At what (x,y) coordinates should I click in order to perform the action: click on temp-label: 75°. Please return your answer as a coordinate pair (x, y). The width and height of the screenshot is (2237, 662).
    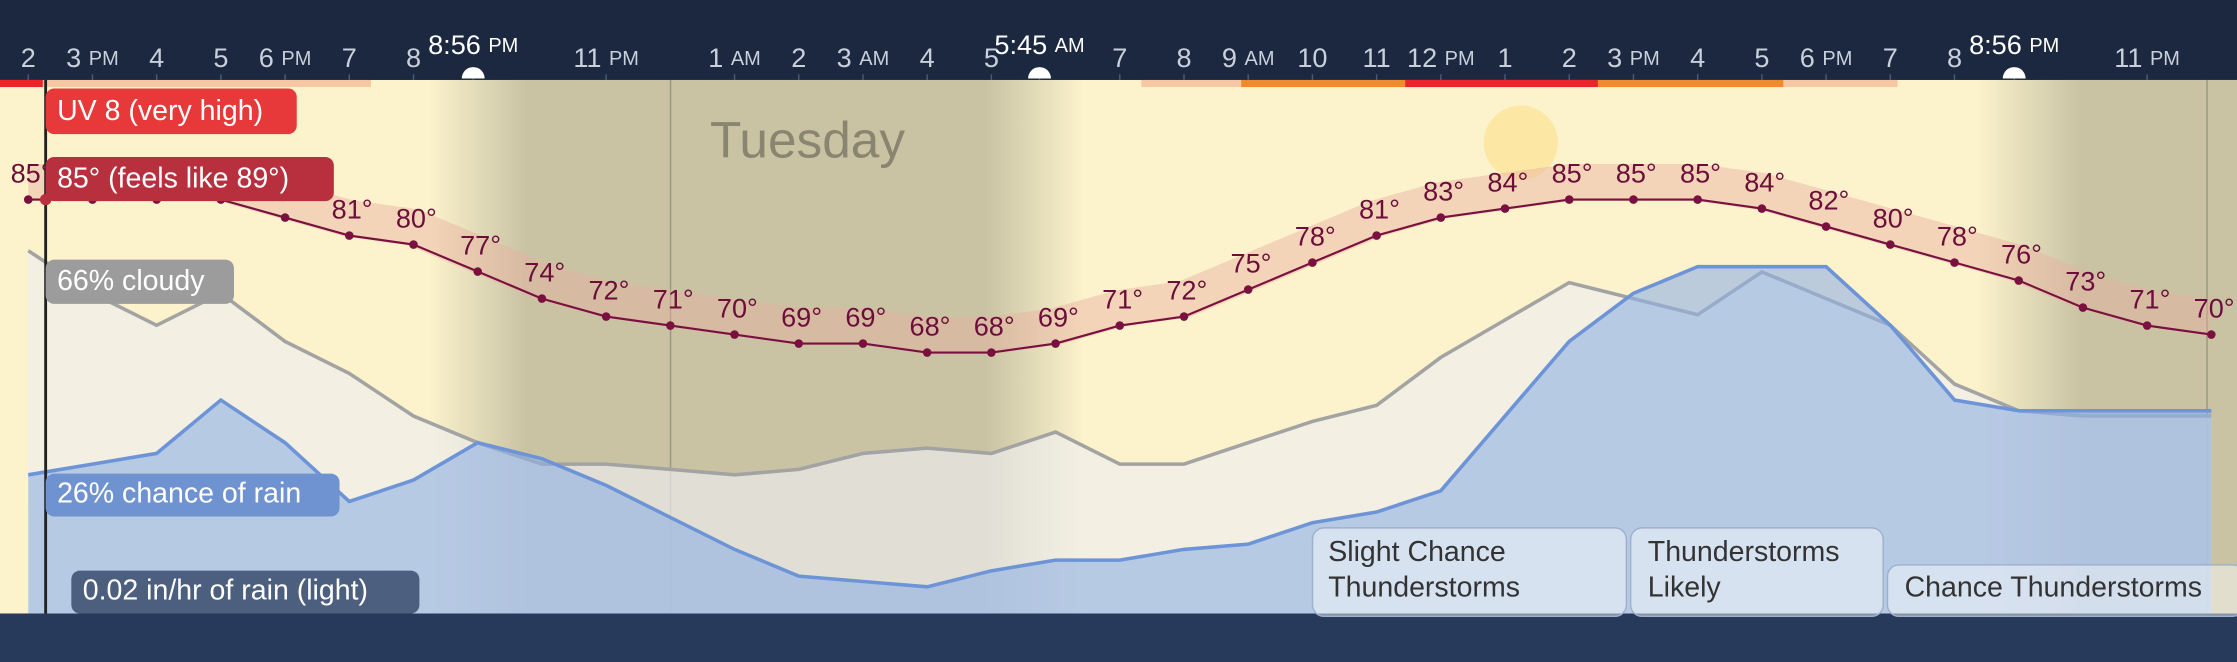
    Looking at the image, I should click on (1251, 262).